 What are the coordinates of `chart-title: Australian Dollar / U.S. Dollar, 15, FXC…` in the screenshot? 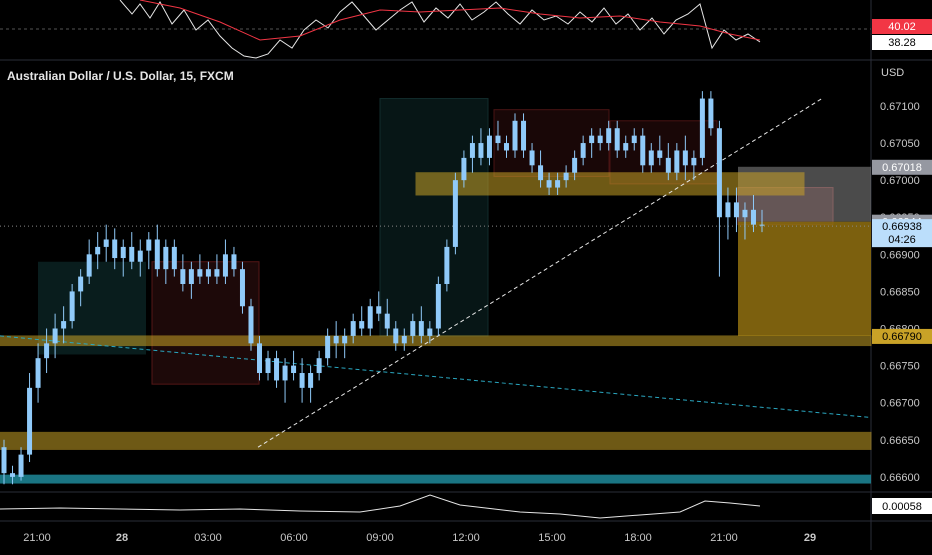 It's located at (120, 76).